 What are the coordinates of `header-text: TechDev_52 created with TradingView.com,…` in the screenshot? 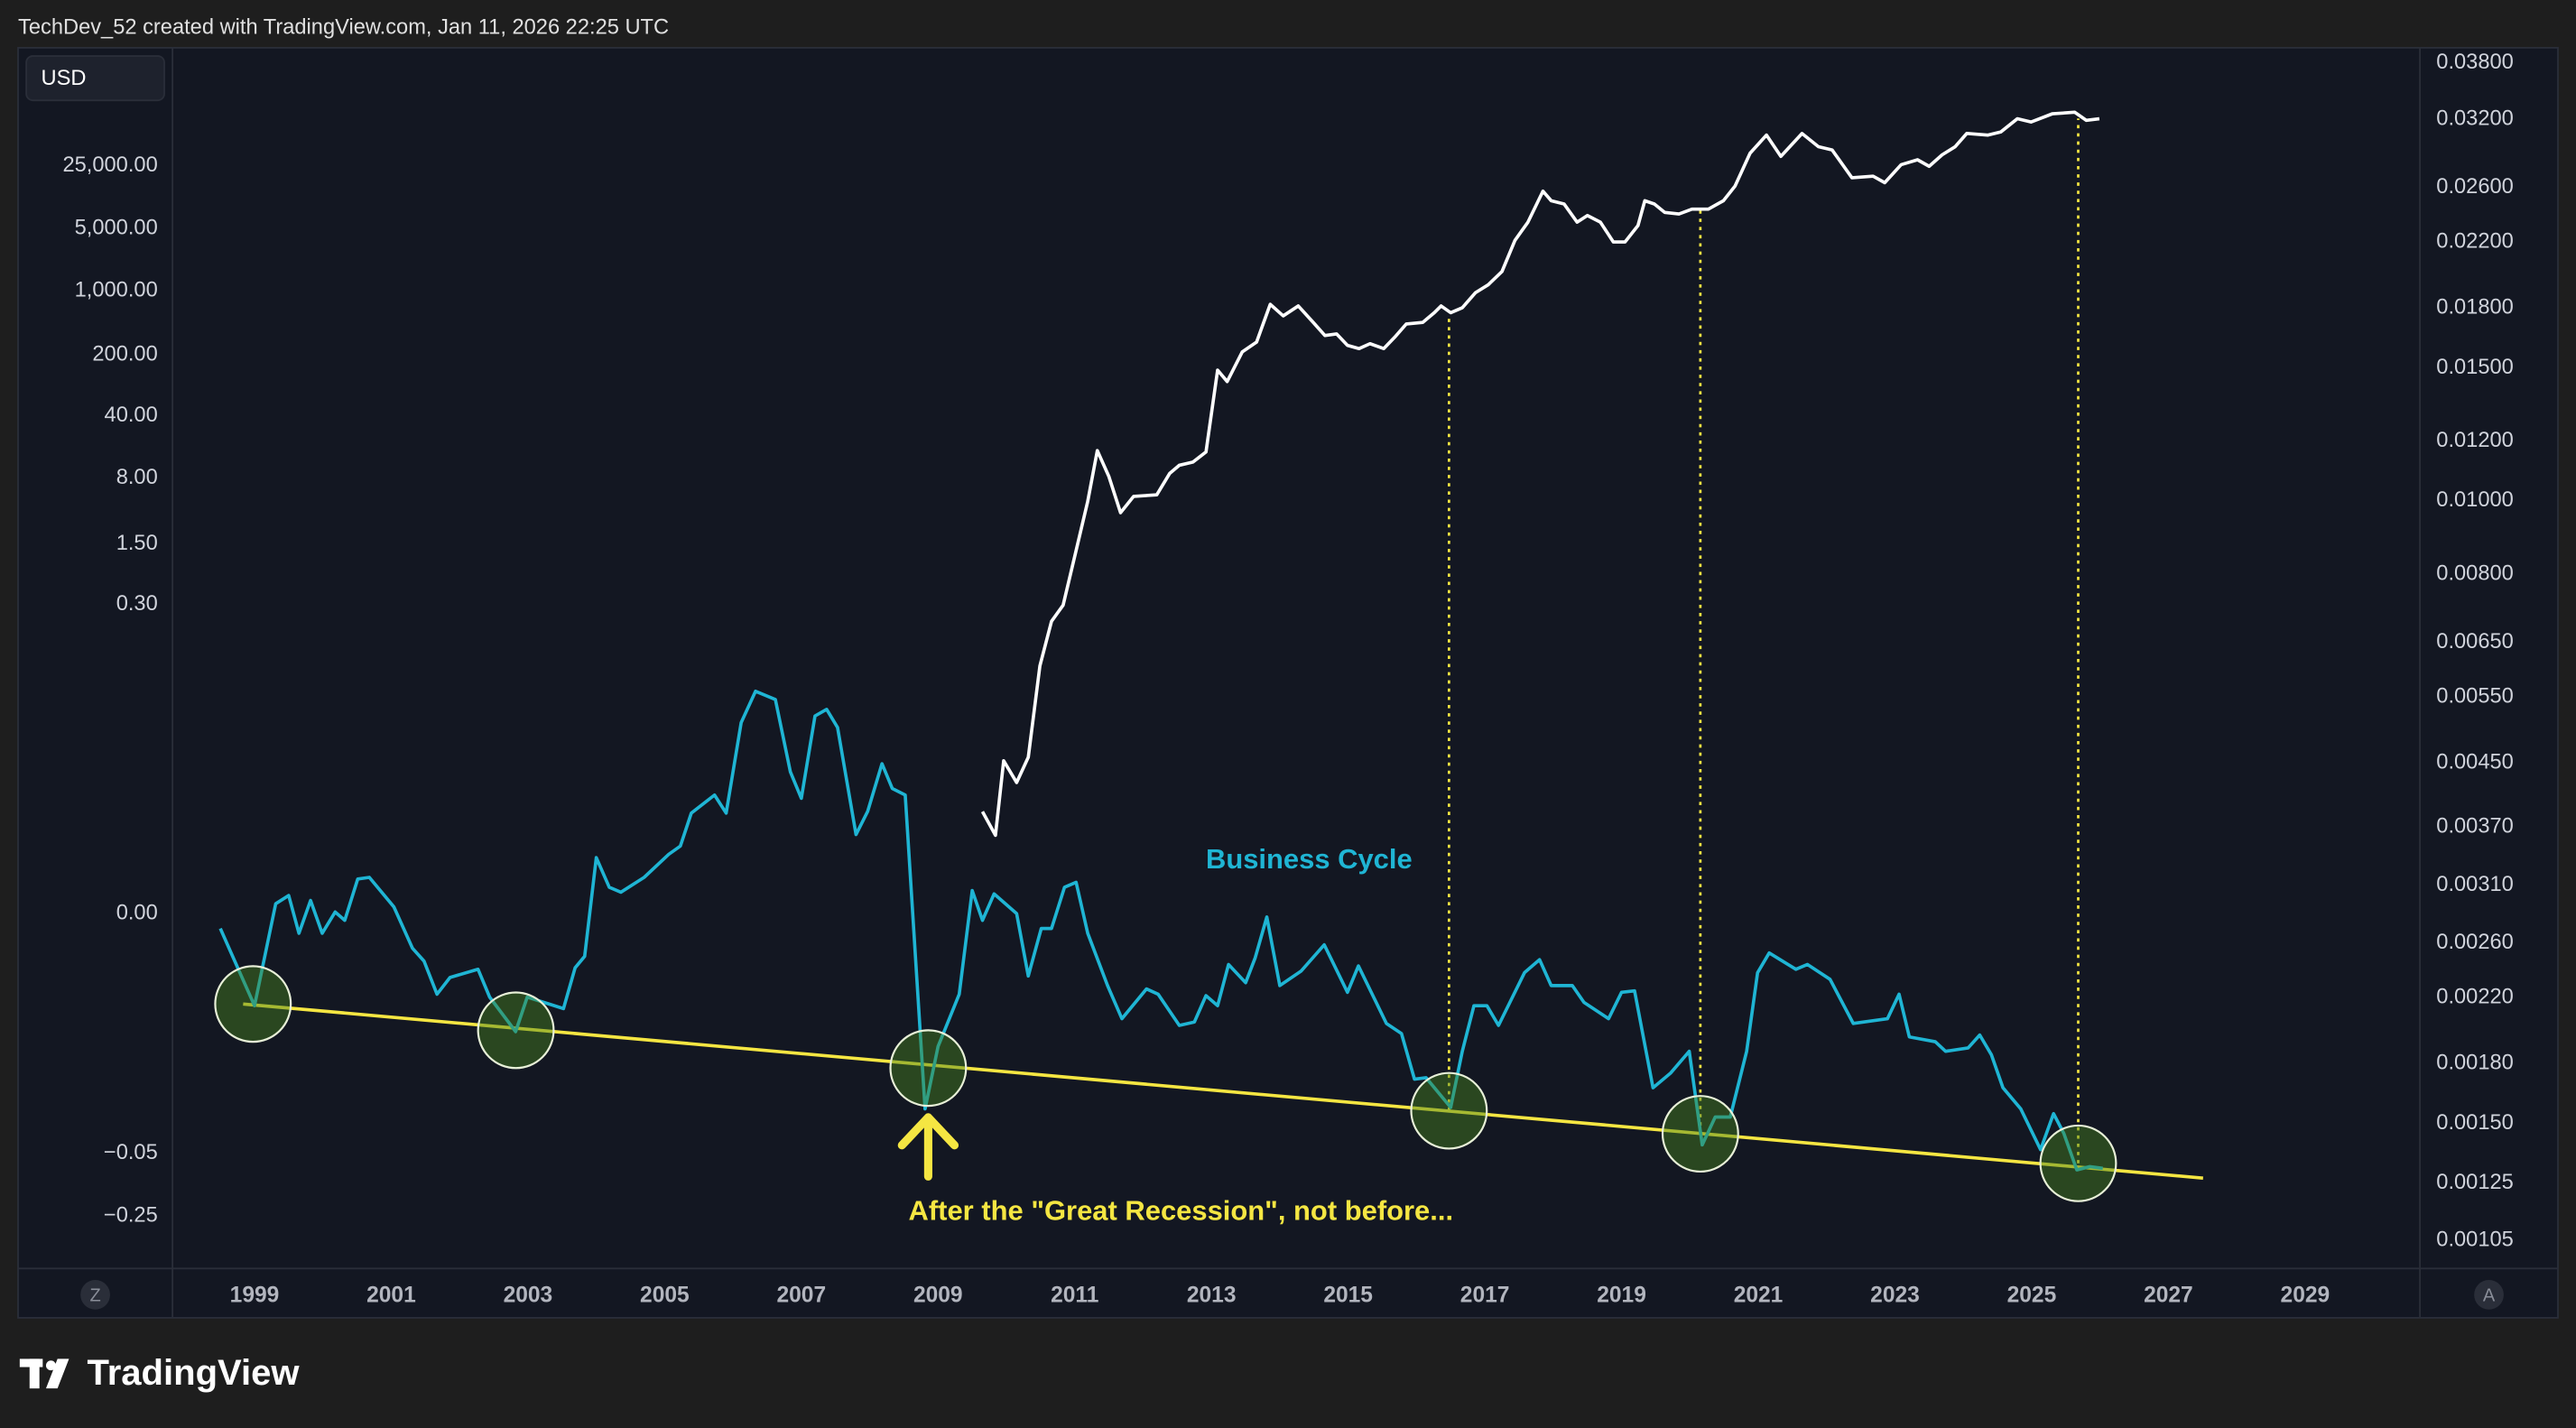 It's located at (343, 27).